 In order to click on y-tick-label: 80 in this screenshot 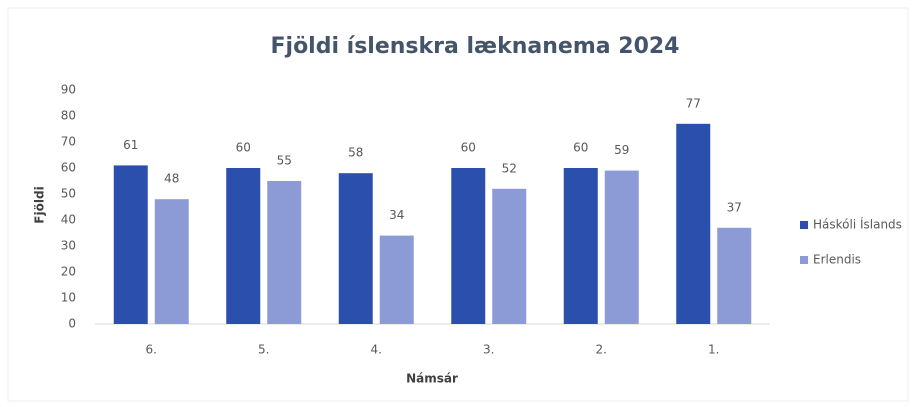, I will do `click(68, 116)`.